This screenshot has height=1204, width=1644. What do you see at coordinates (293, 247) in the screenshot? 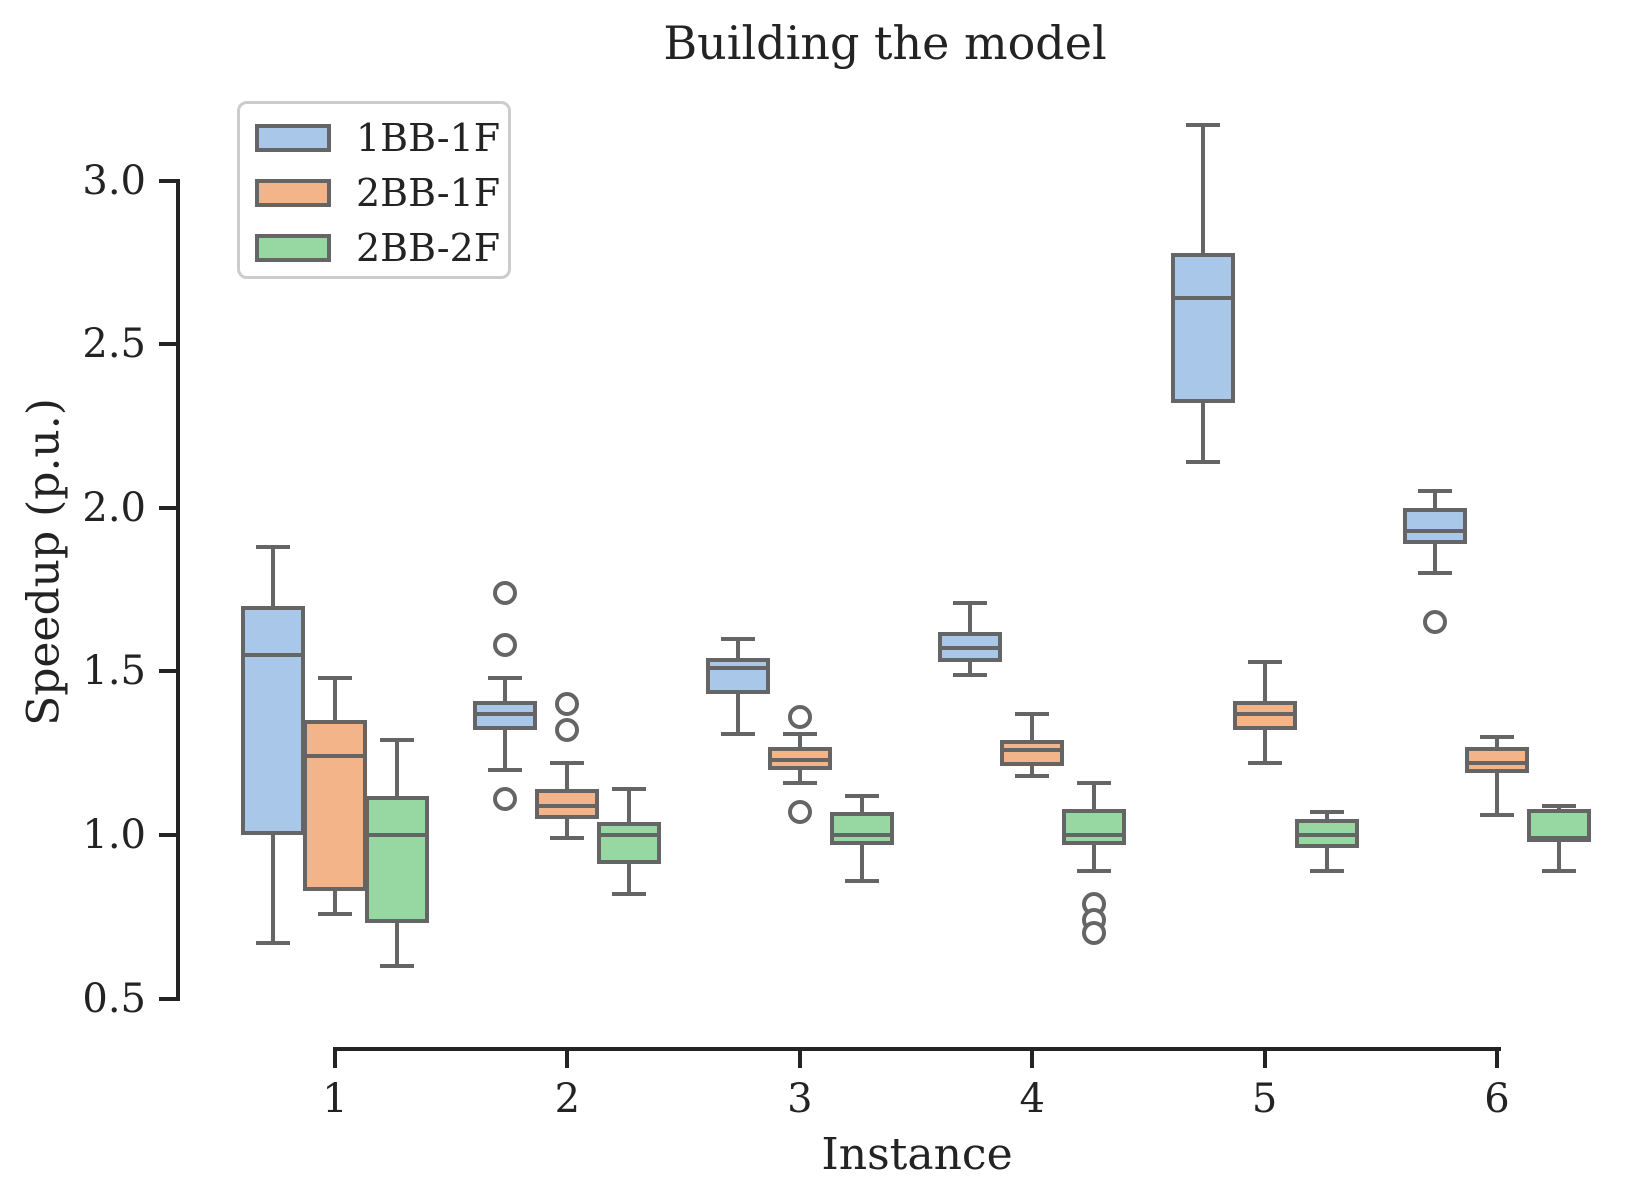
I see `legend-swatch-2bb-2f` at bounding box center [293, 247].